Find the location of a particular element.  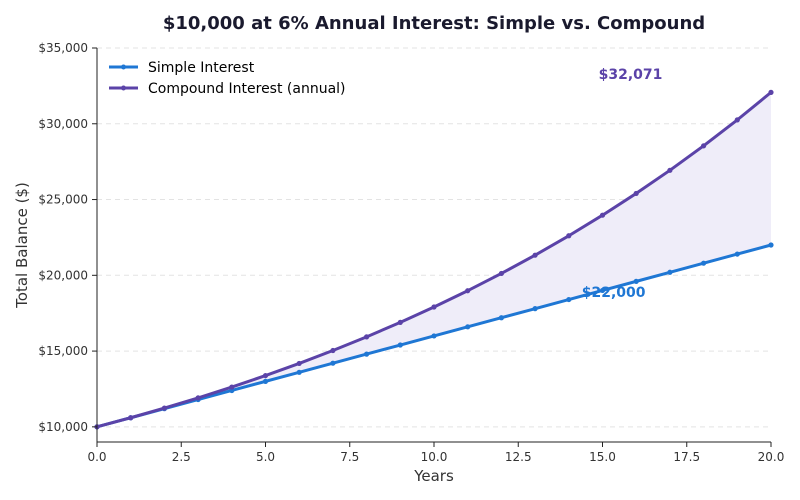

x-tick-layer: 0.0 2.5 5.0 7.5 10.0 12.5 15.0 17.5 20.0 is located at coordinates (435, 453).